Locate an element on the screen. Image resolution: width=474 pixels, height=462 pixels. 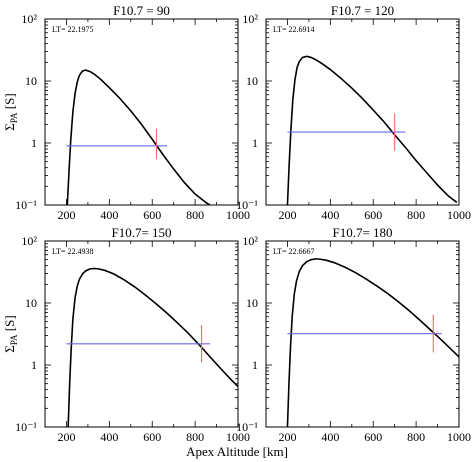
panel-title: F10.7= 180 is located at coordinates (362, 232).